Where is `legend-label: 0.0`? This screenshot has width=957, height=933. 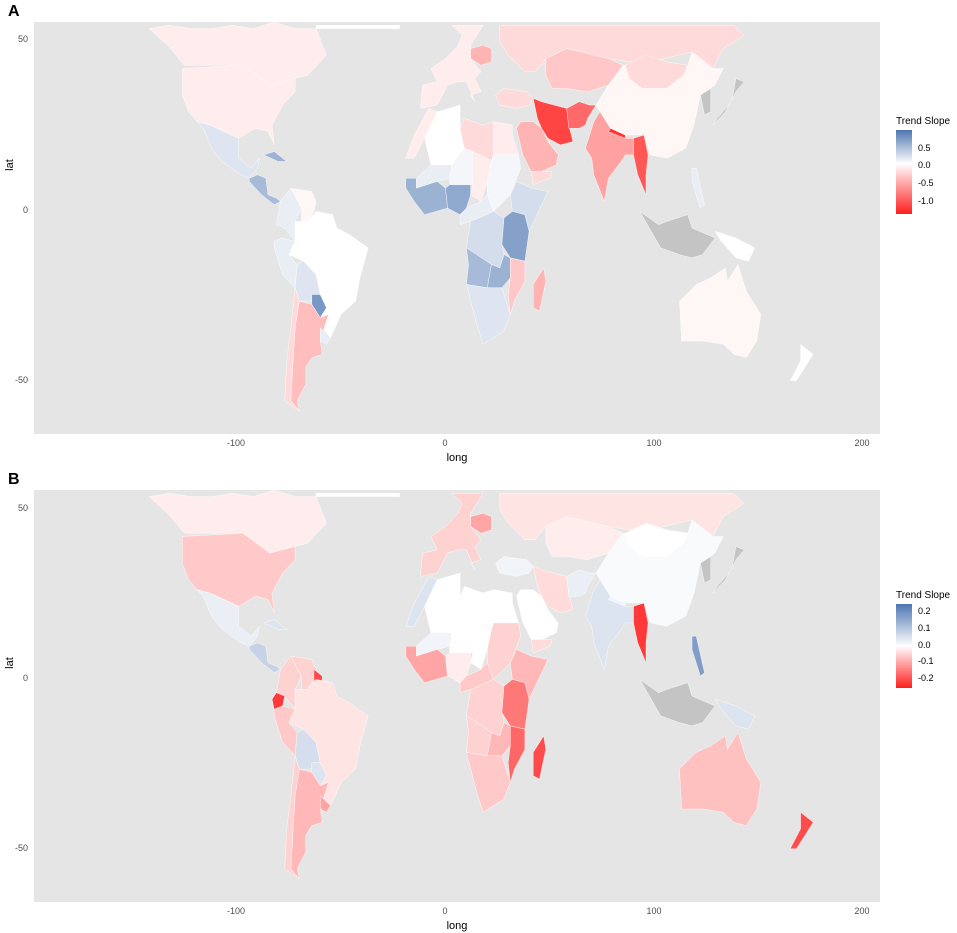
legend-label: 0.0 is located at coordinates (924, 645).